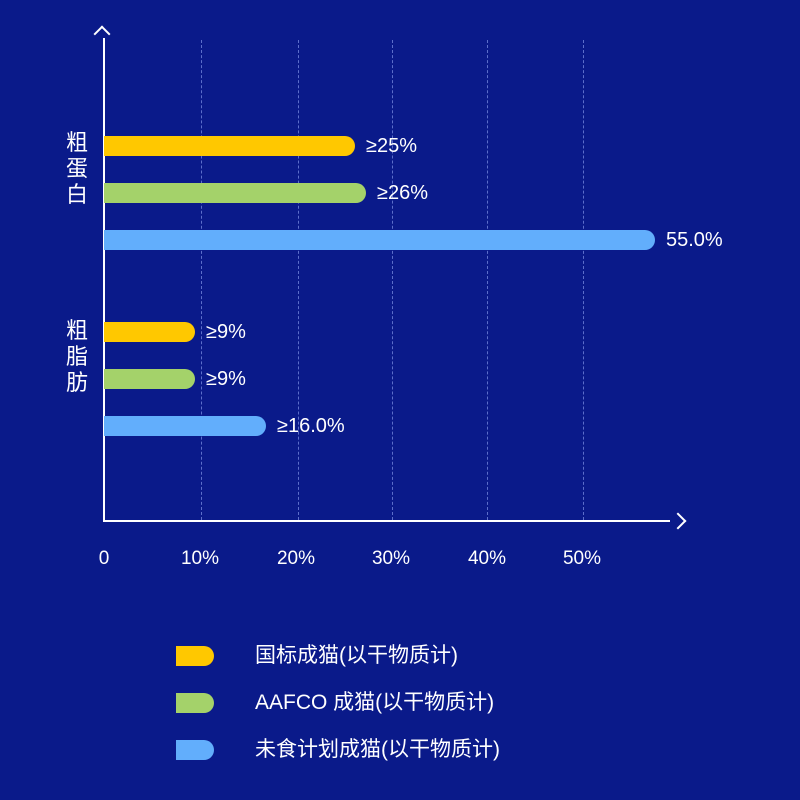 This screenshot has width=800, height=800. I want to click on y-axis, so click(104, 280).